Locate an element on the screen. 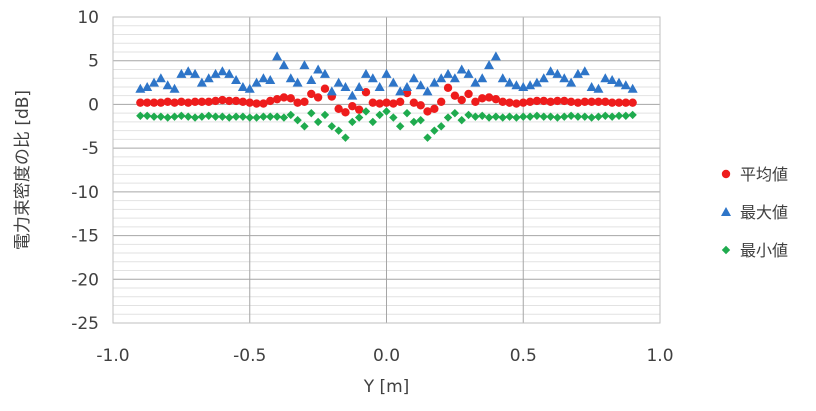 The height and width of the screenshot is (411, 816). y-axis-title: 電力束密度の比 [dB] is located at coordinates (23, 170).